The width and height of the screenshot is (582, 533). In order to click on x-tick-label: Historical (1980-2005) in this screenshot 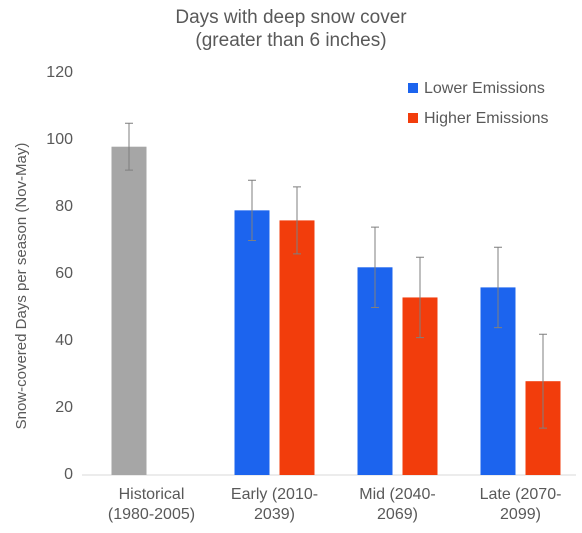, I will do `click(151, 504)`.